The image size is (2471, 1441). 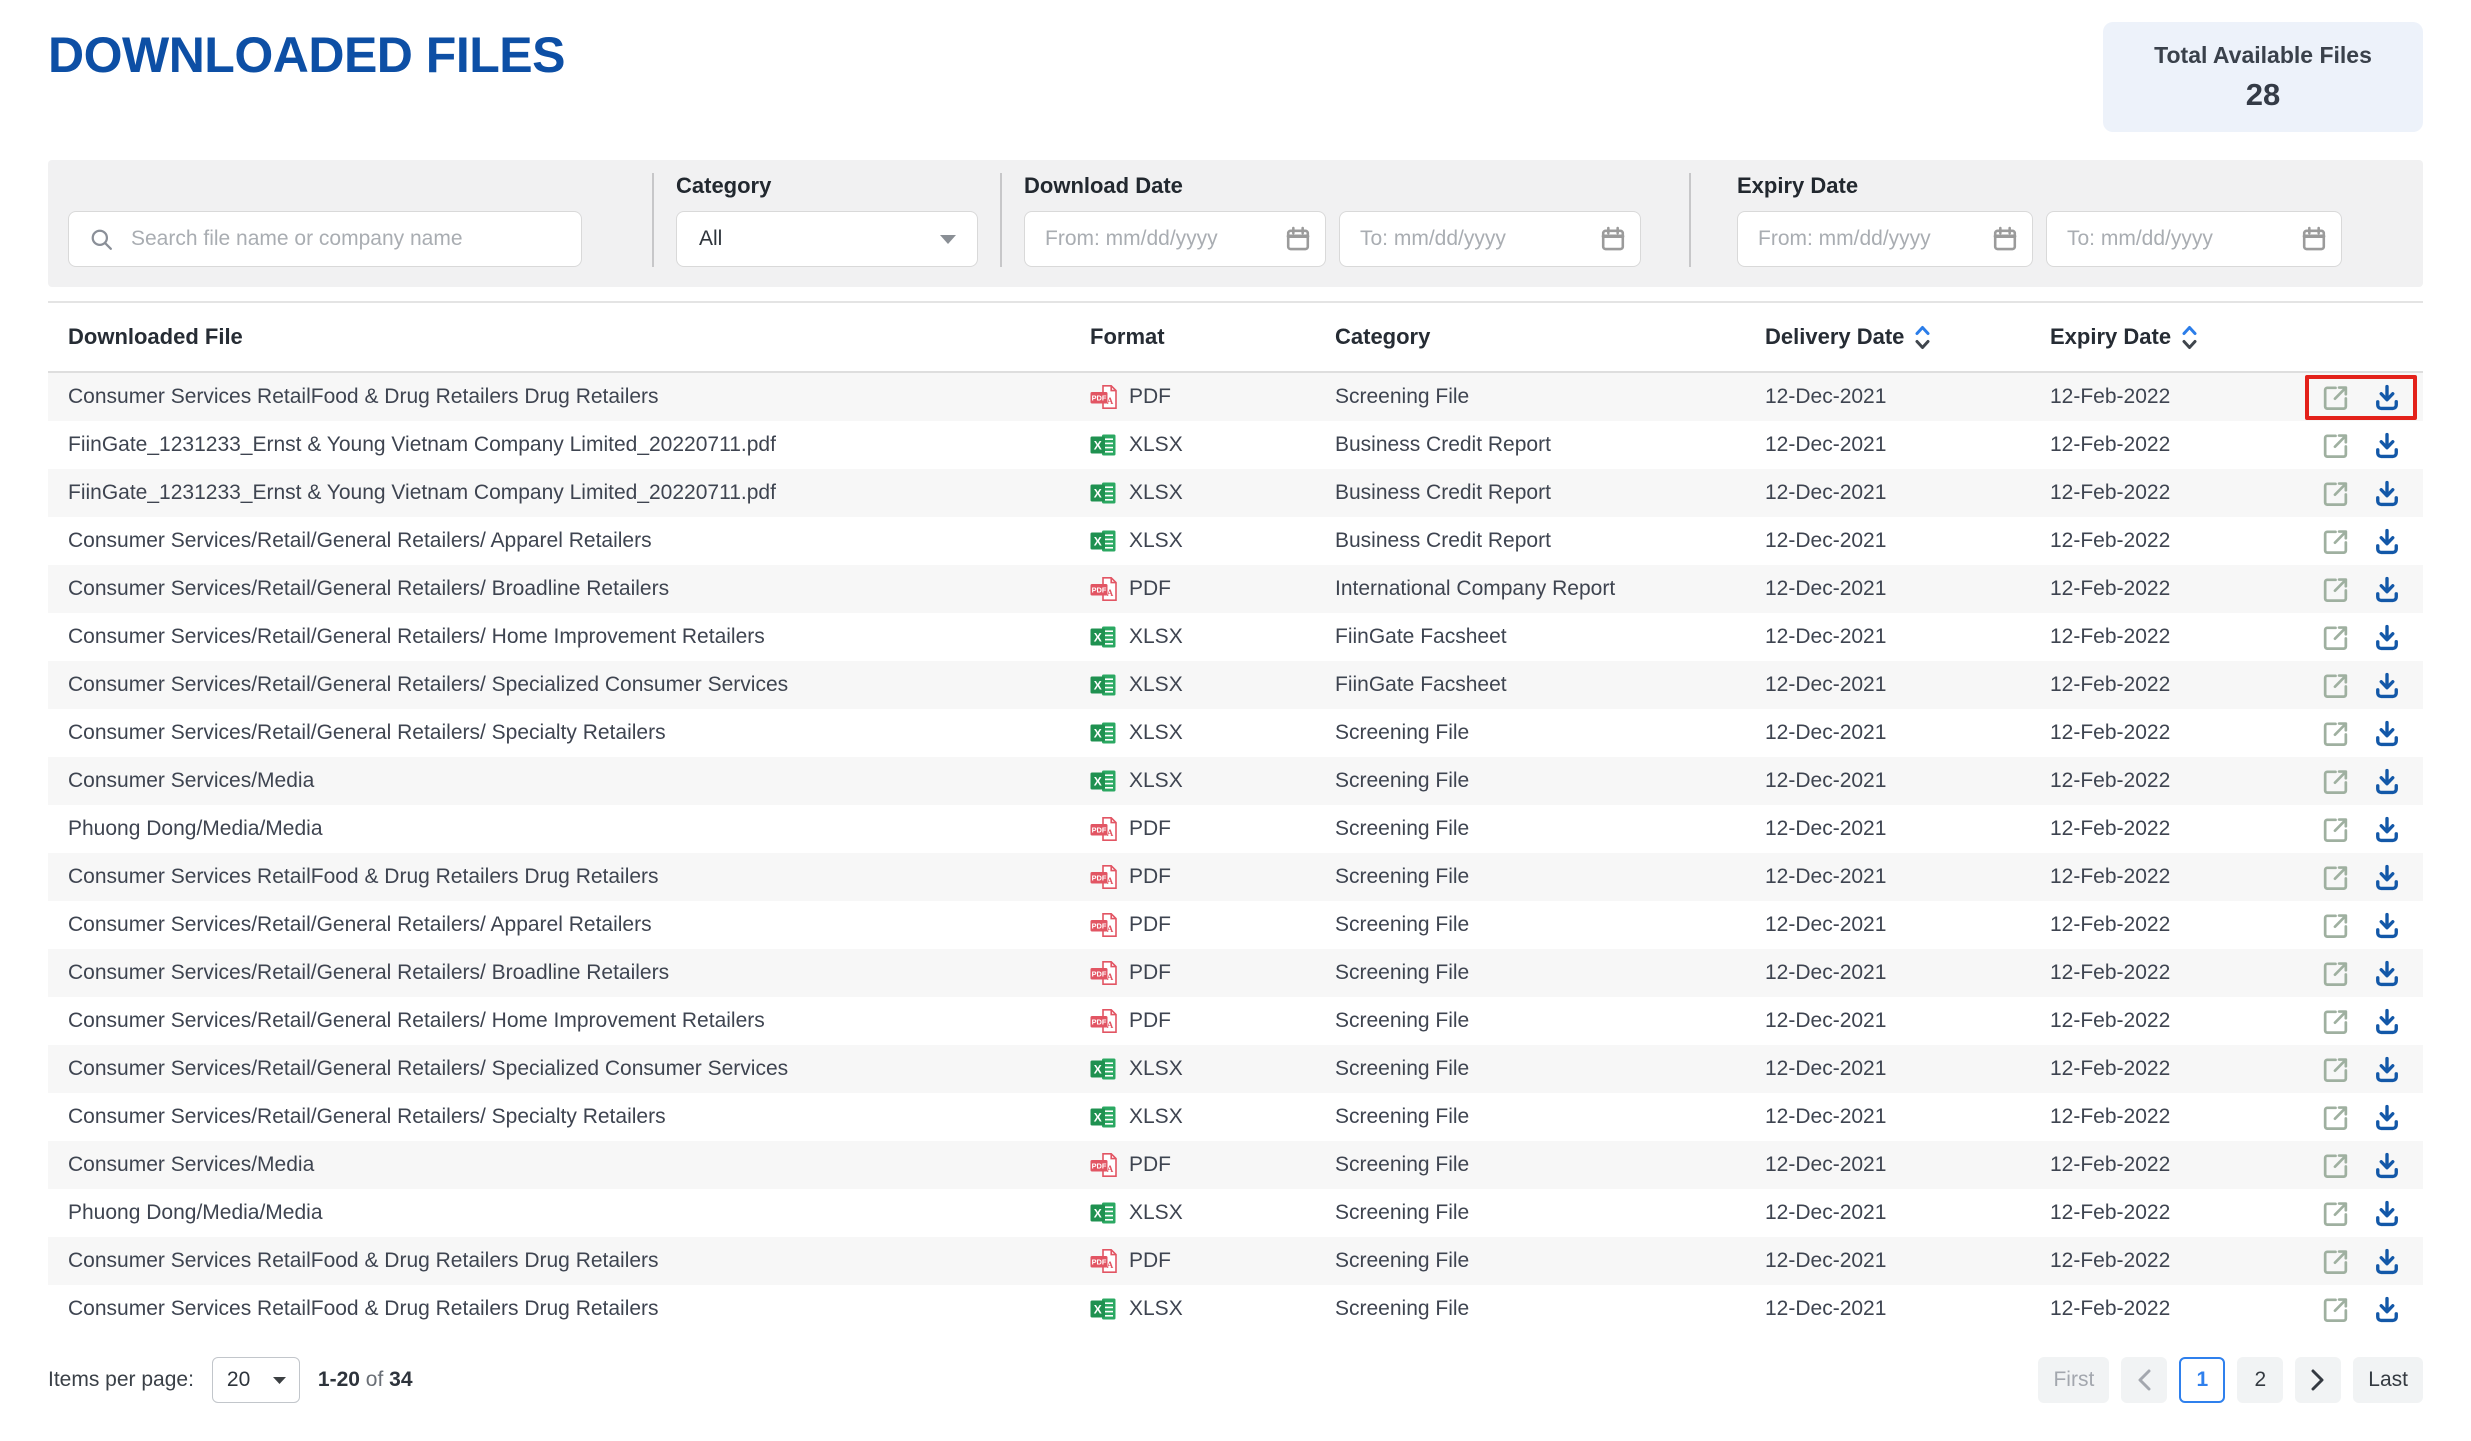 I want to click on column-header-expiry-date-sort: Expiry Date, so click(x=2124, y=337).